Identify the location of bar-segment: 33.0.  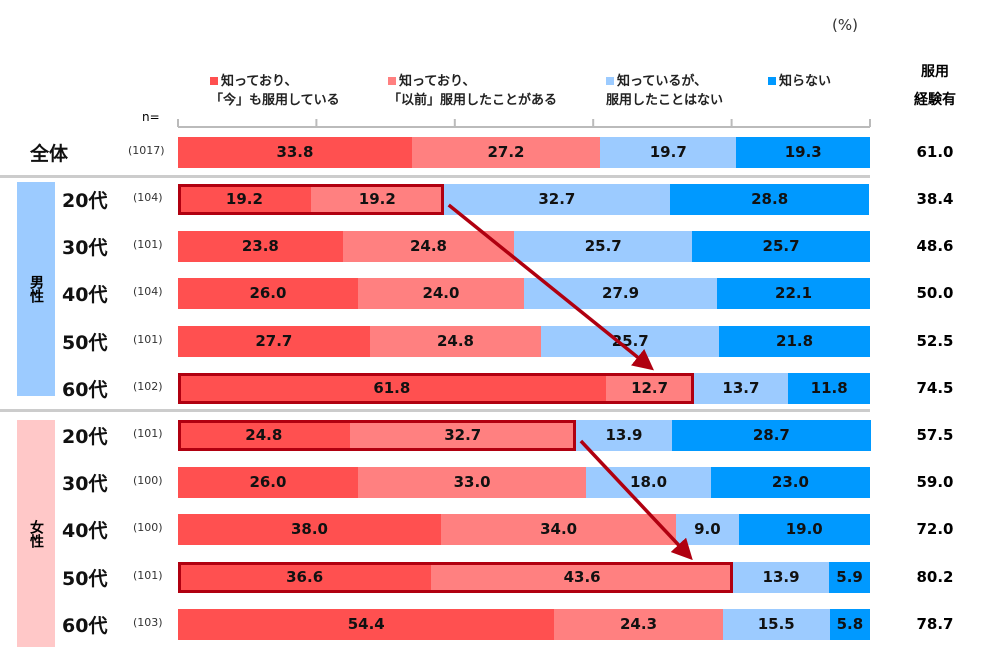
(472, 482).